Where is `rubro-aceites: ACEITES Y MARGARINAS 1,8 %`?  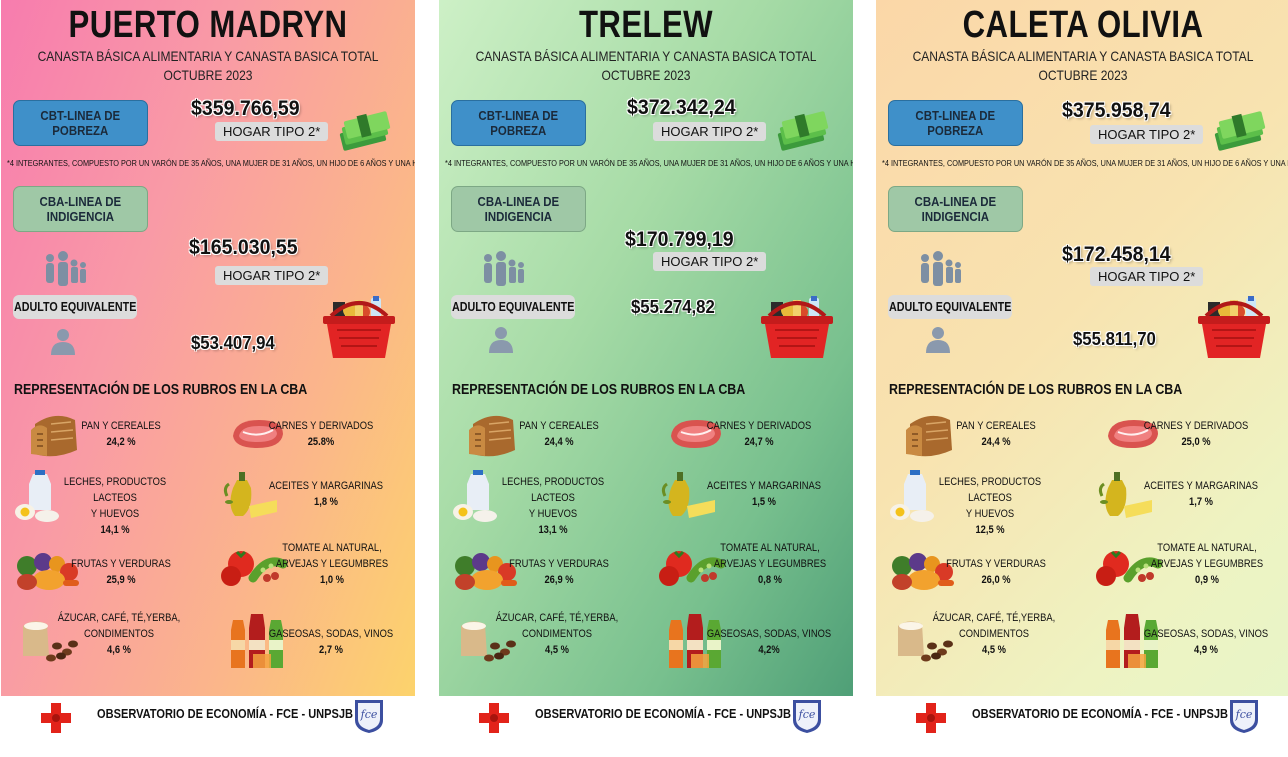
rubro-aceites: ACEITES Y MARGARINAS 1,8 % is located at coordinates (326, 494).